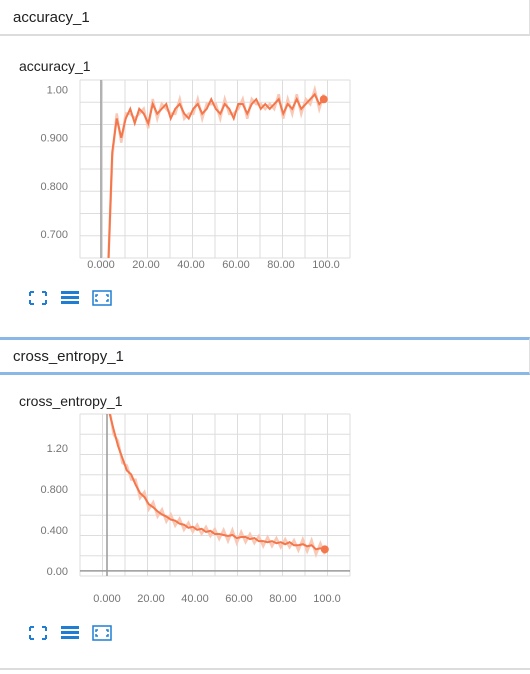 The width and height of the screenshot is (530, 674). Describe the element at coordinates (51, 17) in the screenshot. I see `section-title: accuracy_1` at that location.